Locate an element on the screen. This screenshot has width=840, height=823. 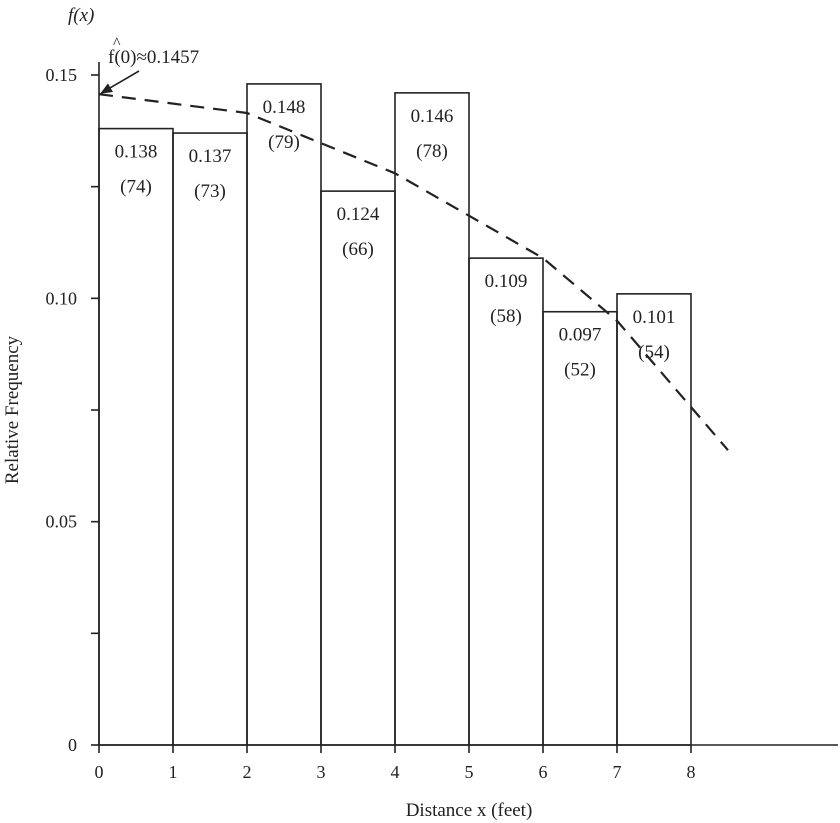
y-tick-label: 0.10 is located at coordinates (62, 298).